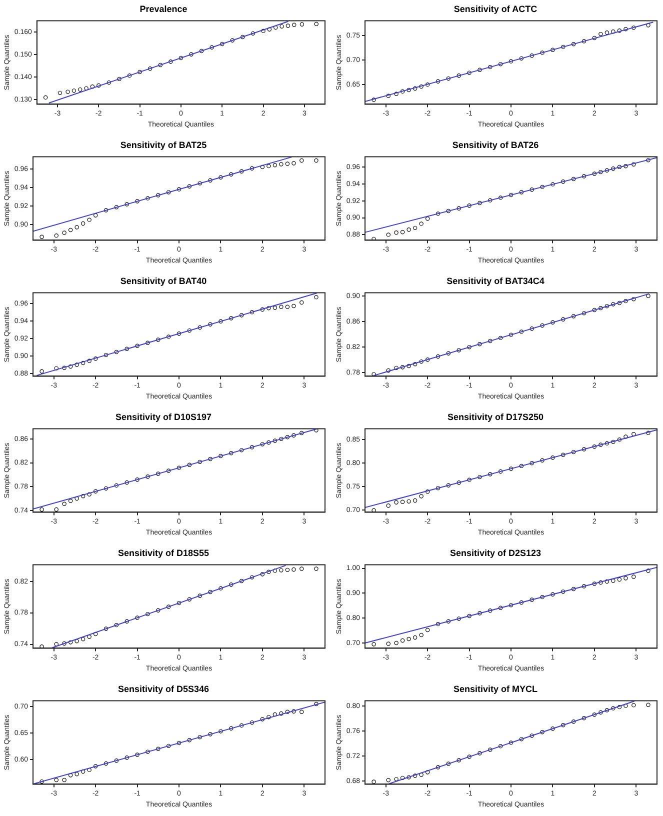  What do you see at coordinates (163, 281) in the screenshot?
I see `chart-title: Sensitivity of BAT40` at bounding box center [163, 281].